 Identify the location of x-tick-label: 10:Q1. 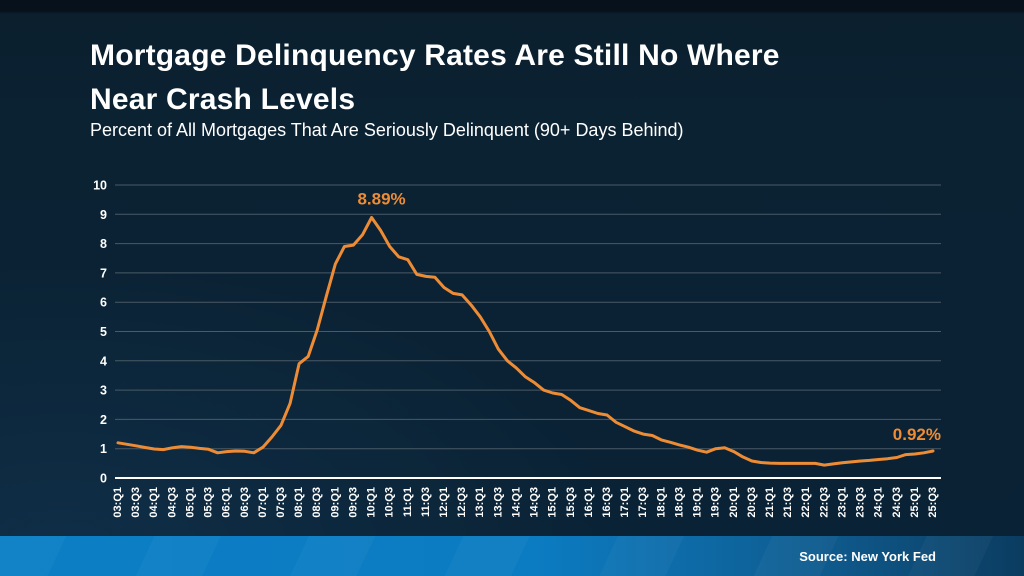
(372, 502).